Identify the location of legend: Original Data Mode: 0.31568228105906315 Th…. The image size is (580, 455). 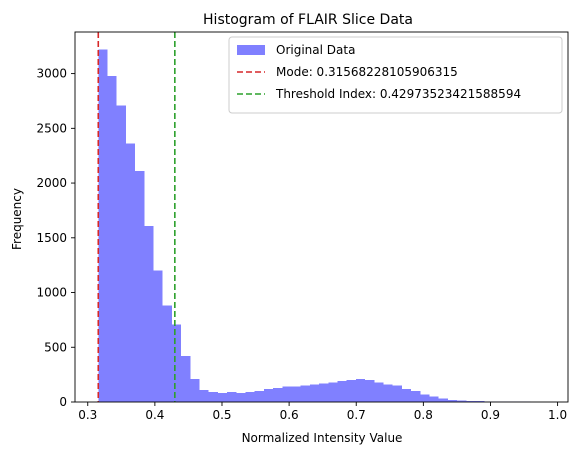
(395, 75).